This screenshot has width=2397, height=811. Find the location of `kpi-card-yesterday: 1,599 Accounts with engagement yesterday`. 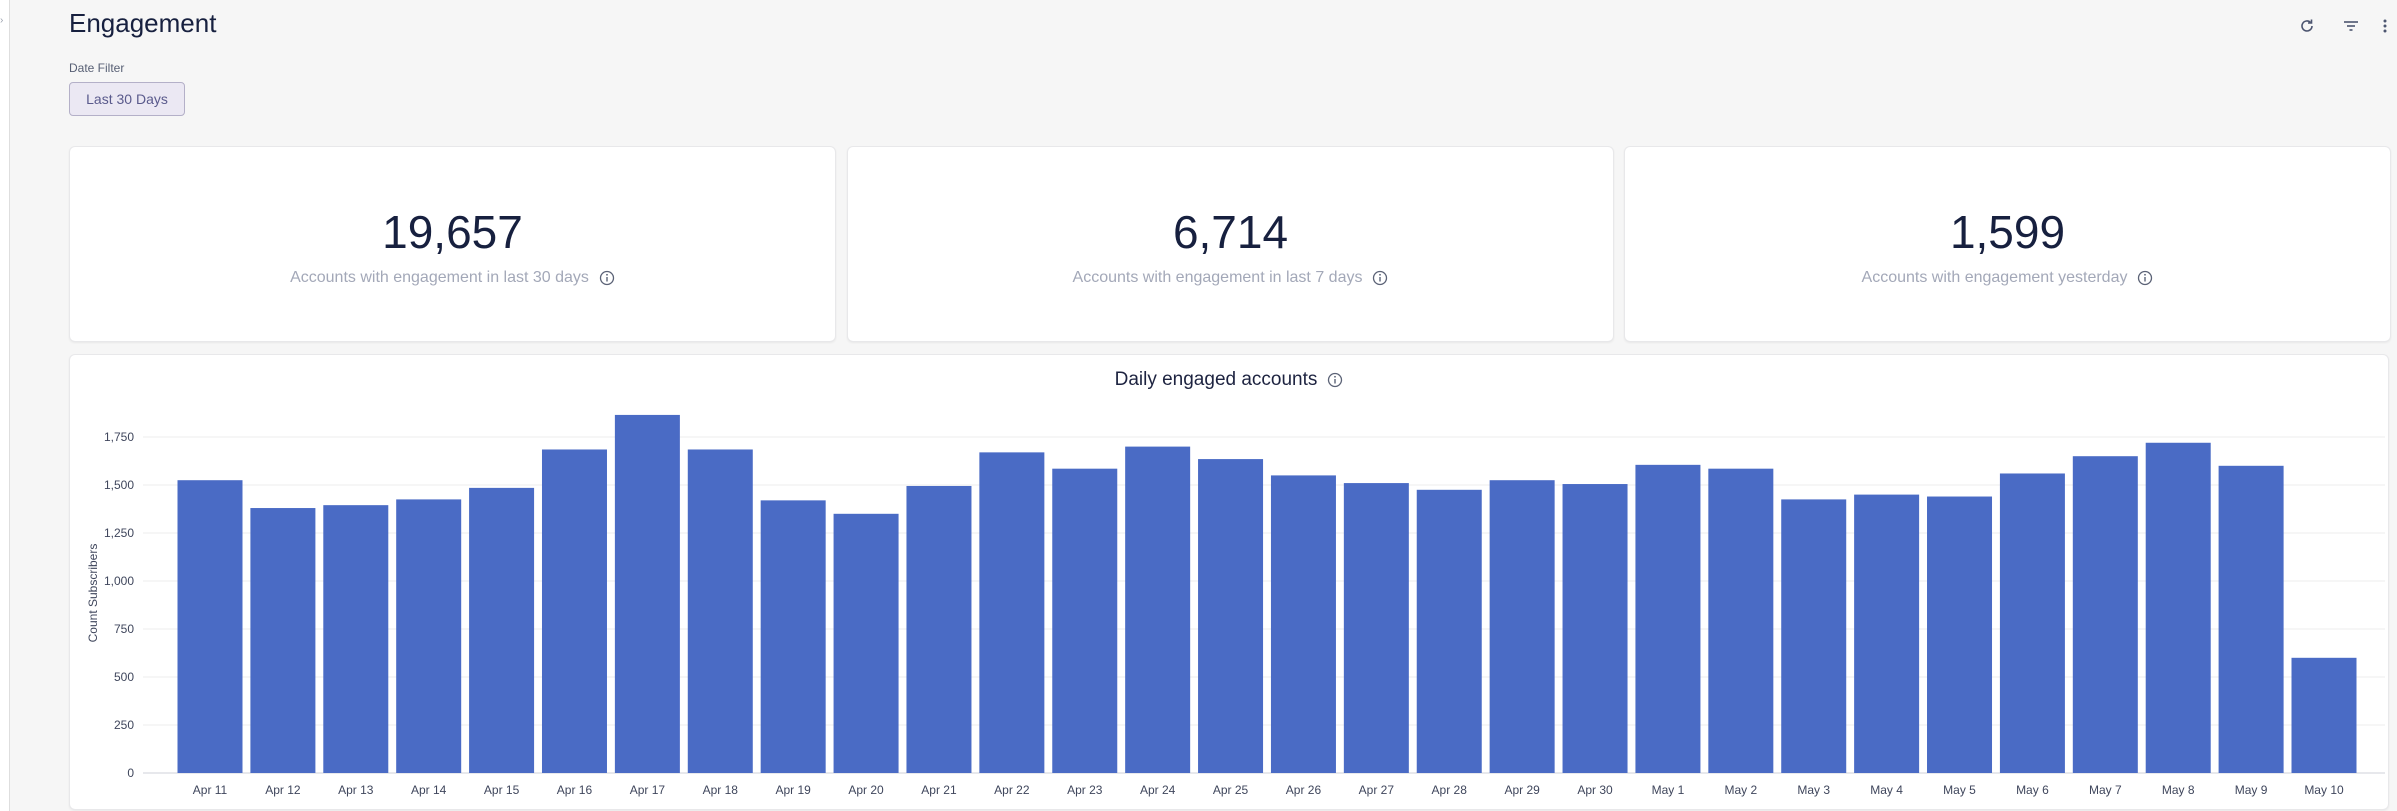

kpi-card-yesterday: 1,599 Accounts with engagement yesterday is located at coordinates (2007, 244).